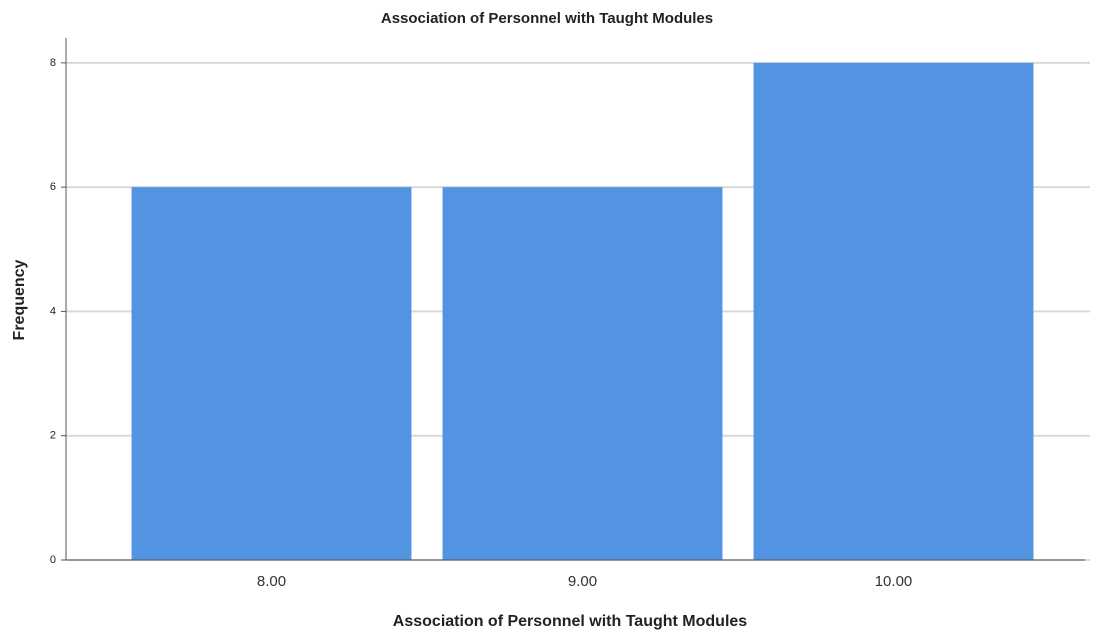 The image size is (1094, 637). What do you see at coordinates (19, 299) in the screenshot?
I see `y-axis-title: Frequency` at bounding box center [19, 299].